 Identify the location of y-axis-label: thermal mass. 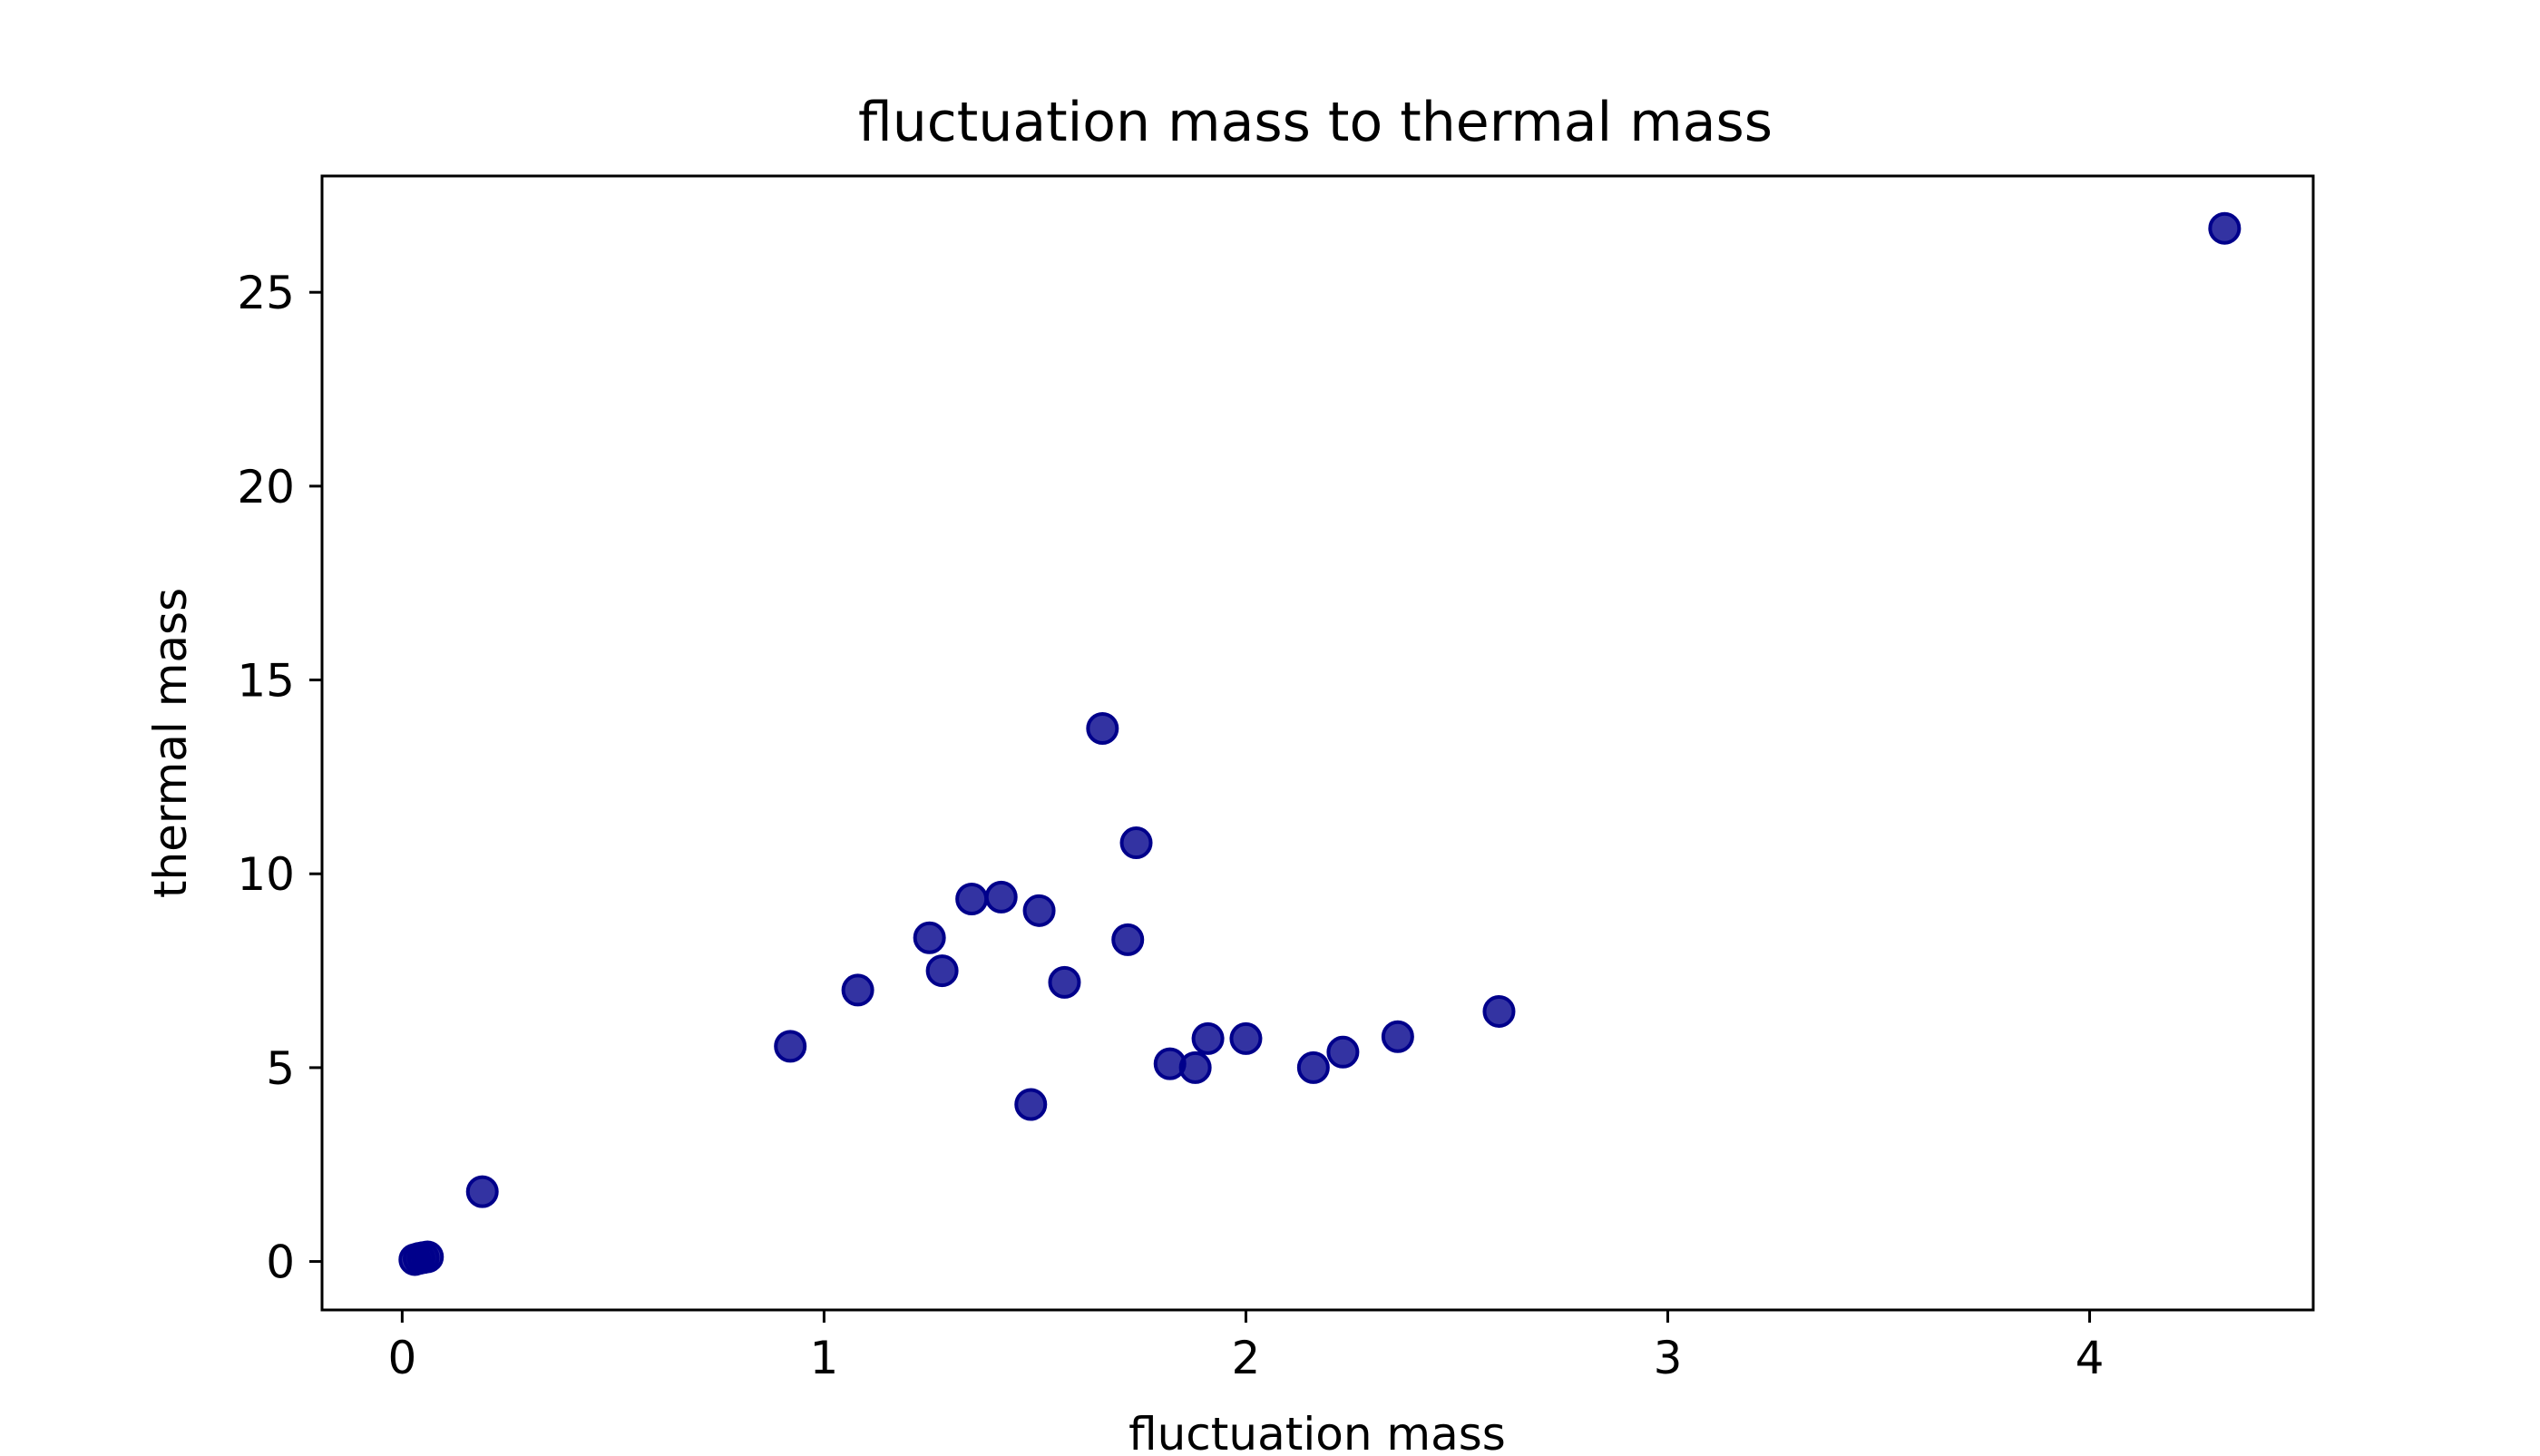
(170, 743).